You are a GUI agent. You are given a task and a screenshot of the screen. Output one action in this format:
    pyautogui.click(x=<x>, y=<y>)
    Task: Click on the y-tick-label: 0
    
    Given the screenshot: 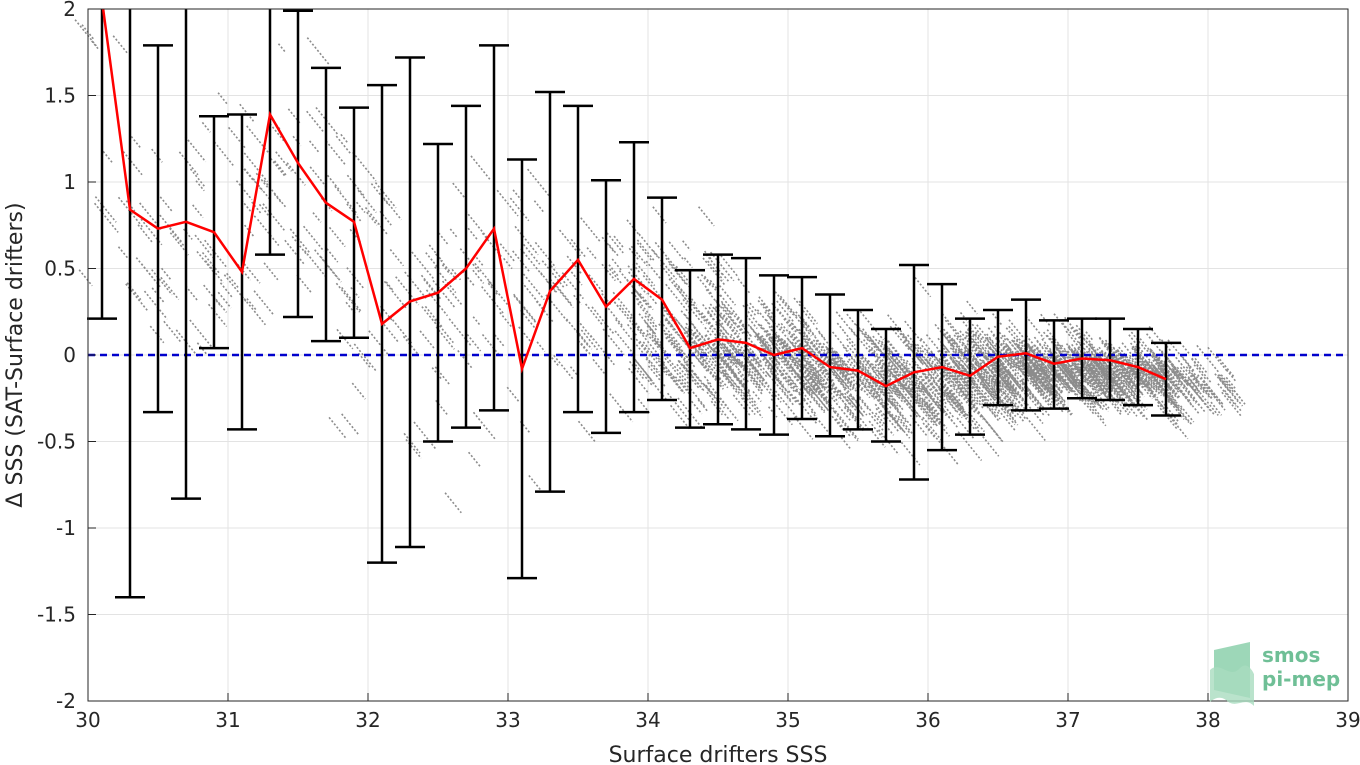 What is the action you would take?
    pyautogui.click(x=69, y=355)
    